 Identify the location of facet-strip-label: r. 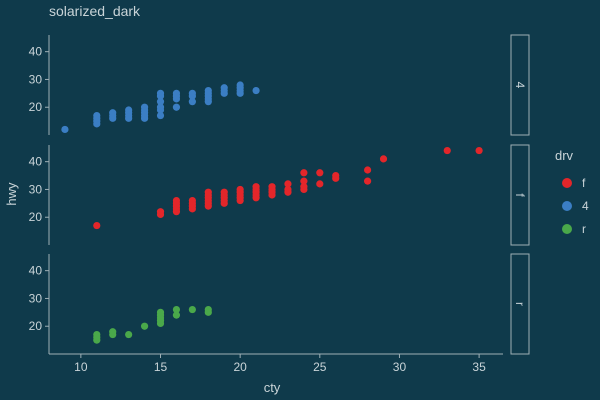
(520, 304).